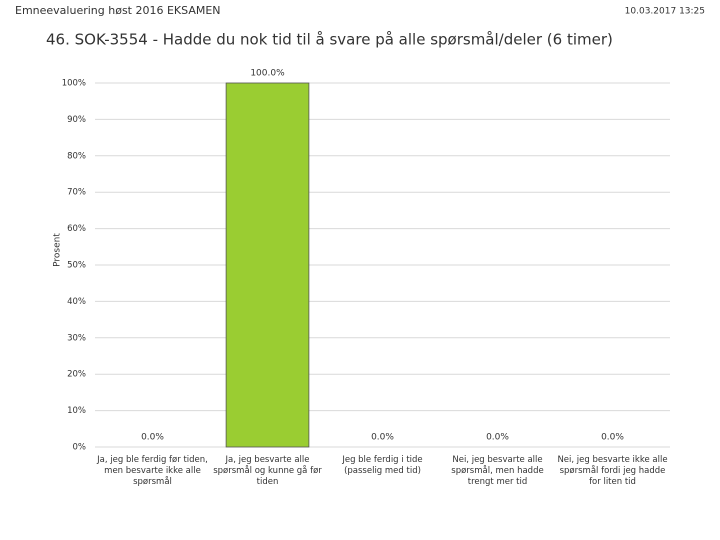  Describe the element at coordinates (80, 448) in the screenshot. I see `y-tick-label: 0%` at that location.